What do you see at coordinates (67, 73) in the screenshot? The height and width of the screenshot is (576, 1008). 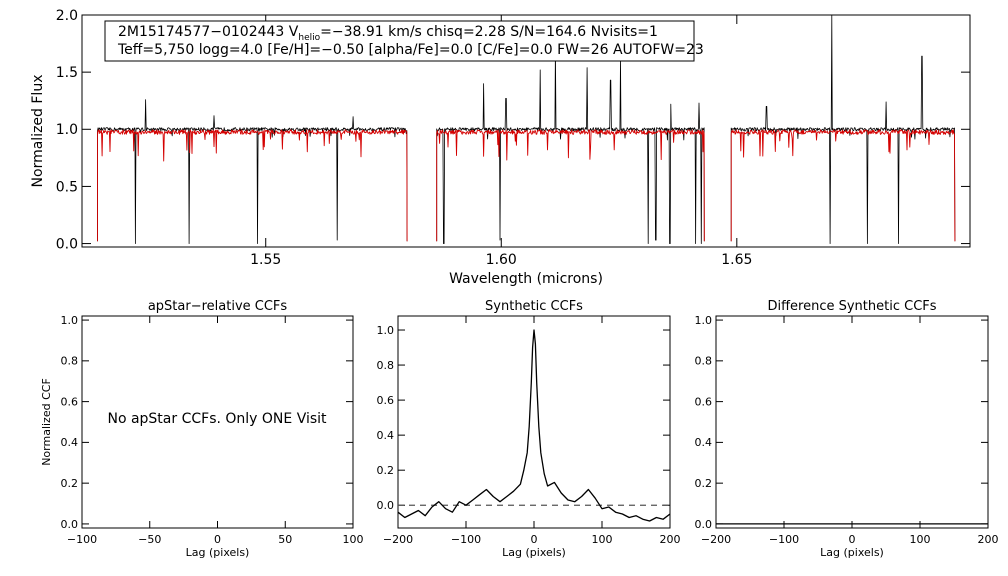 I see `y-tick-label: 1.5` at bounding box center [67, 73].